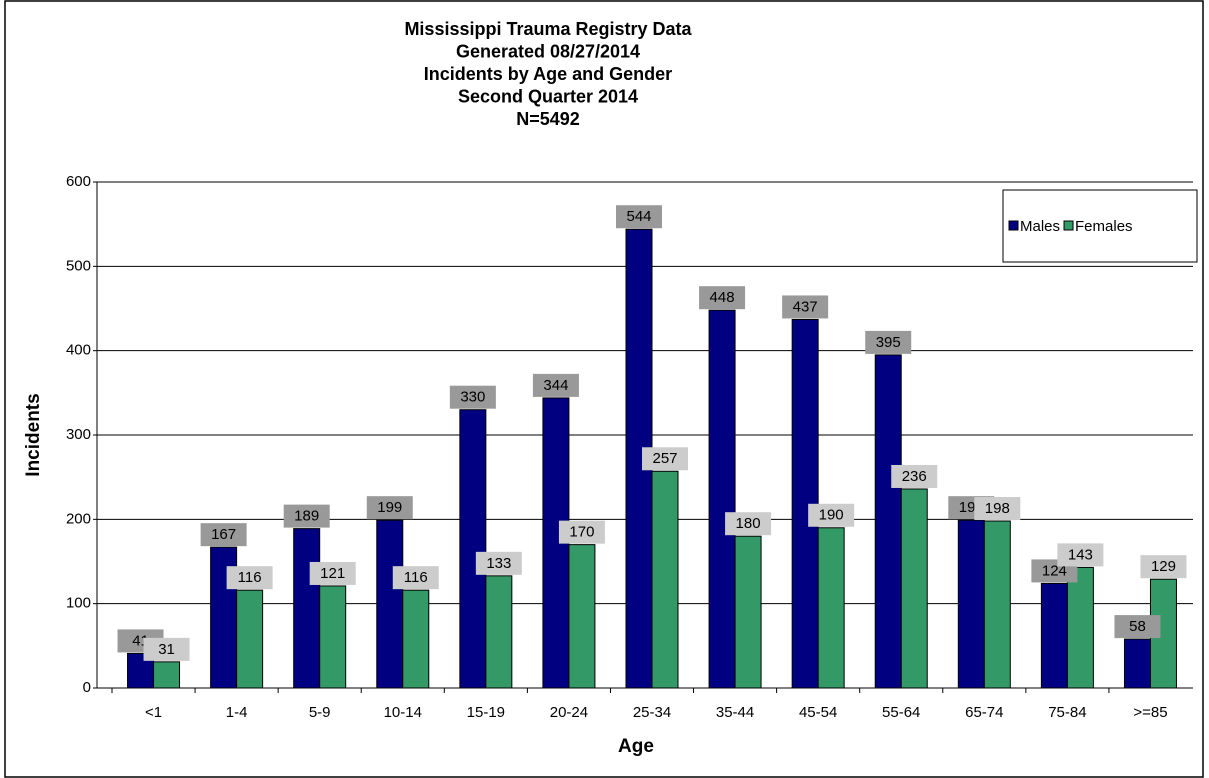  I want to click on x-tick-label: 10-14, so click(403, 712).